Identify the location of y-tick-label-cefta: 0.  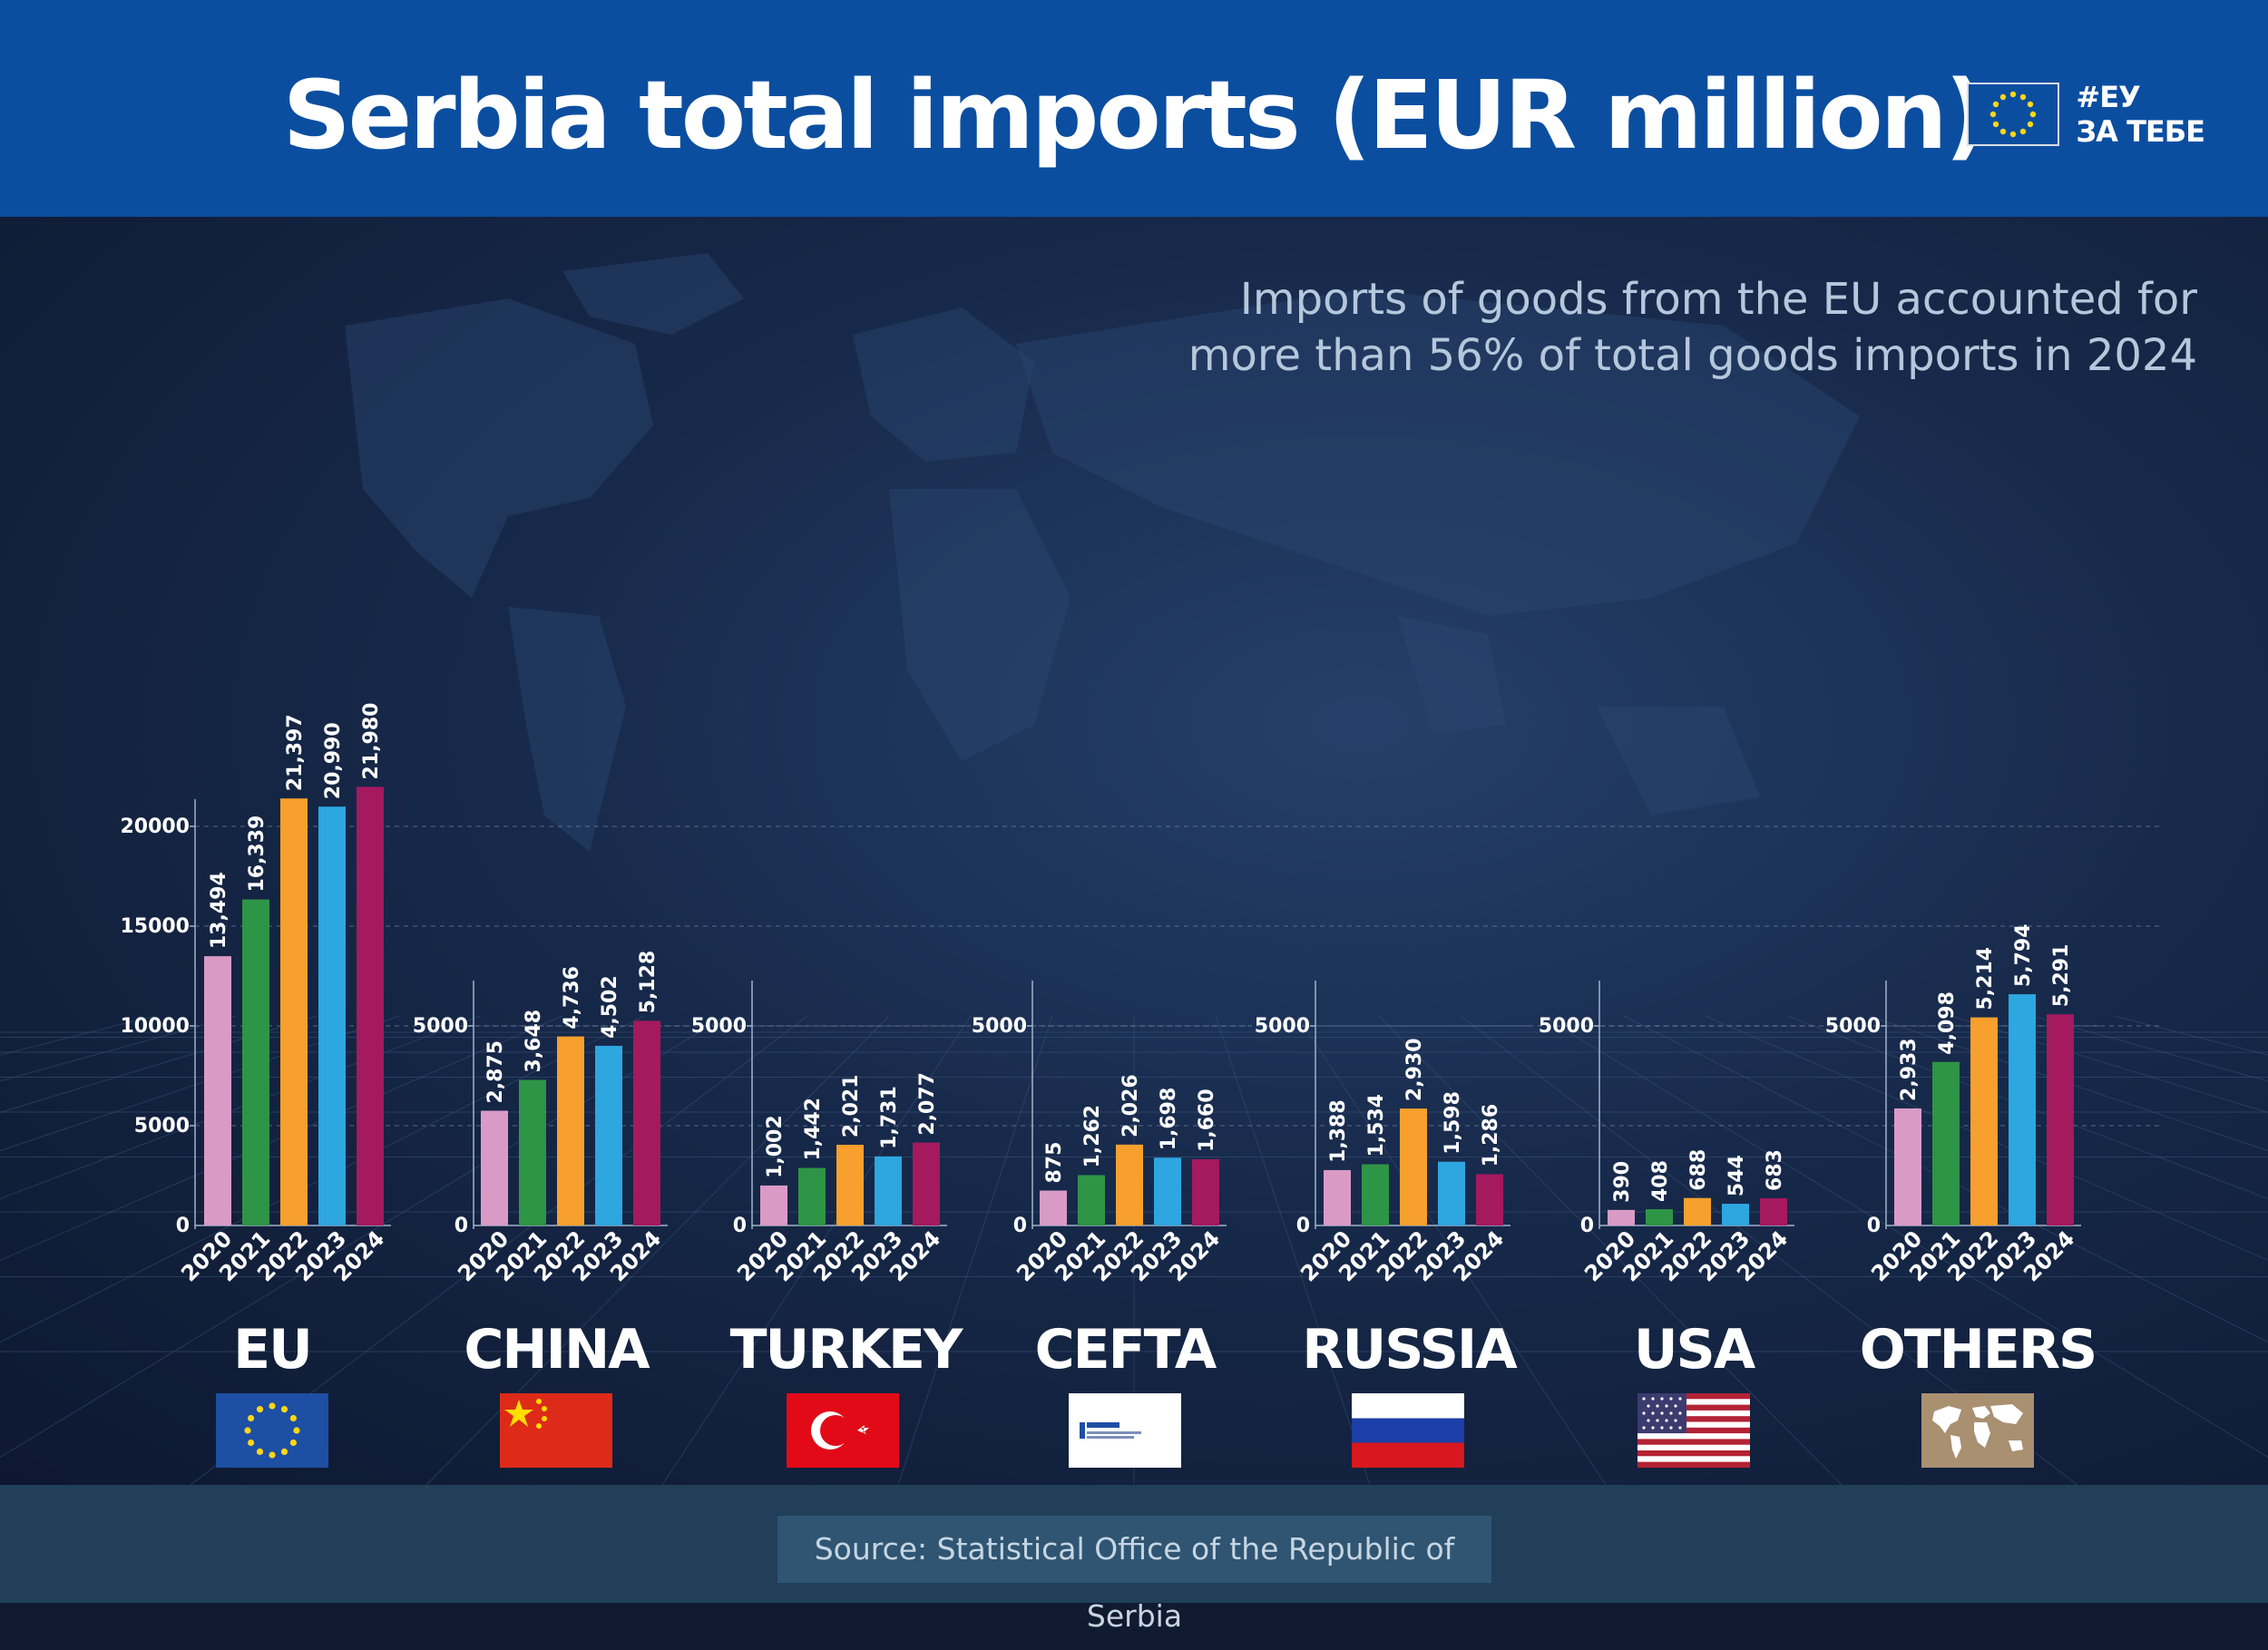
(1020, 1226).